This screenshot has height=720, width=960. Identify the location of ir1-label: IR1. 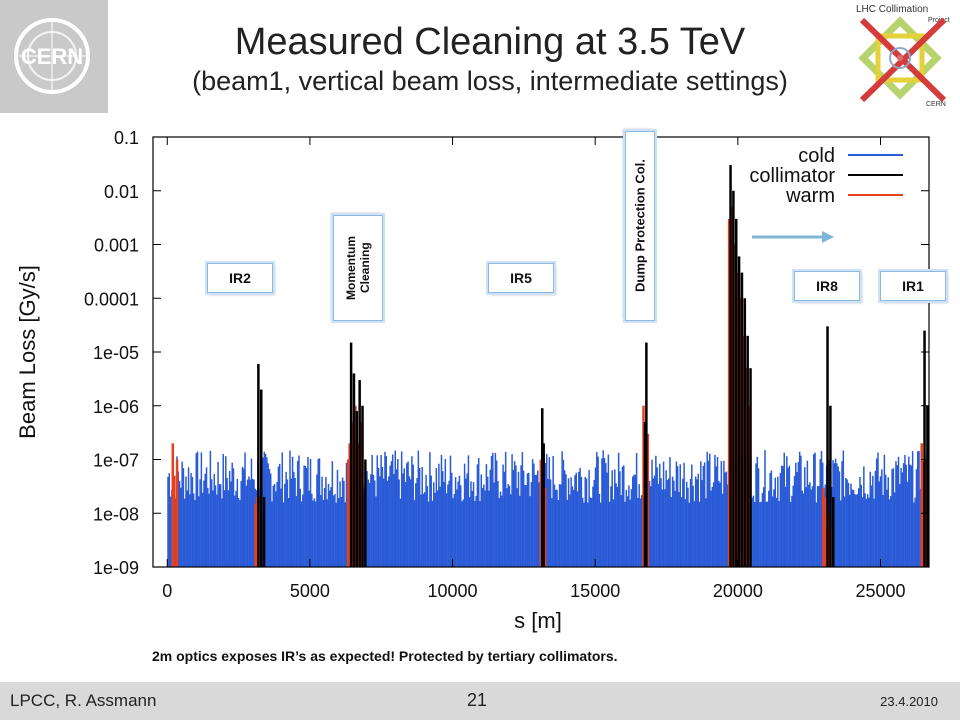
(913, 286).